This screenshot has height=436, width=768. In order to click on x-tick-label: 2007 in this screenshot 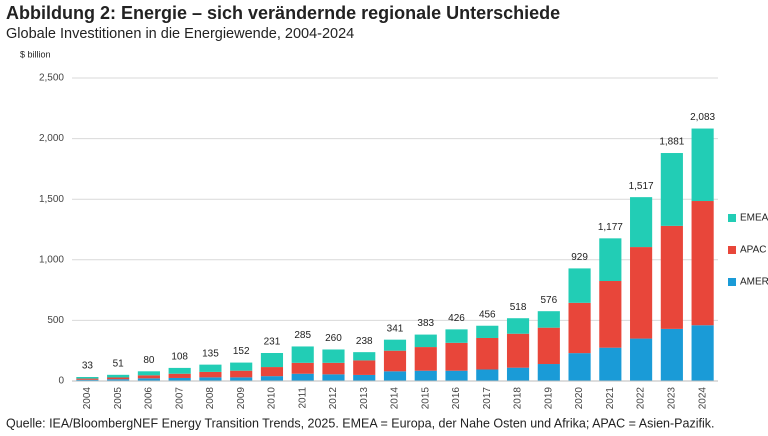, I will do `click(179, 398)`.